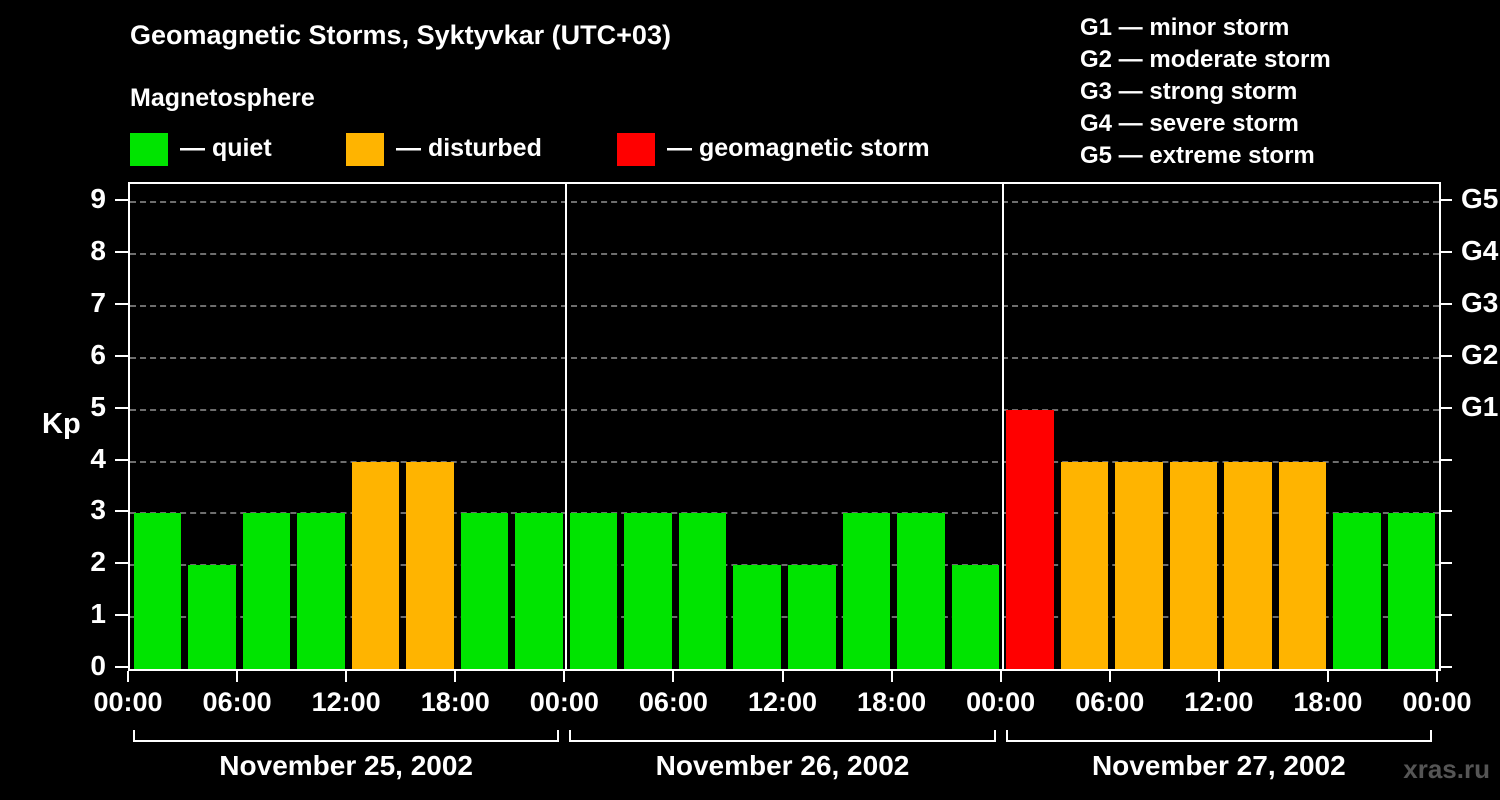 This screenshot has height=800, width=1500. What do you see at coordinates (1446, 769) in the screenshot?
I see `watermark: xras.ru` at bounding box center [1446, 769].